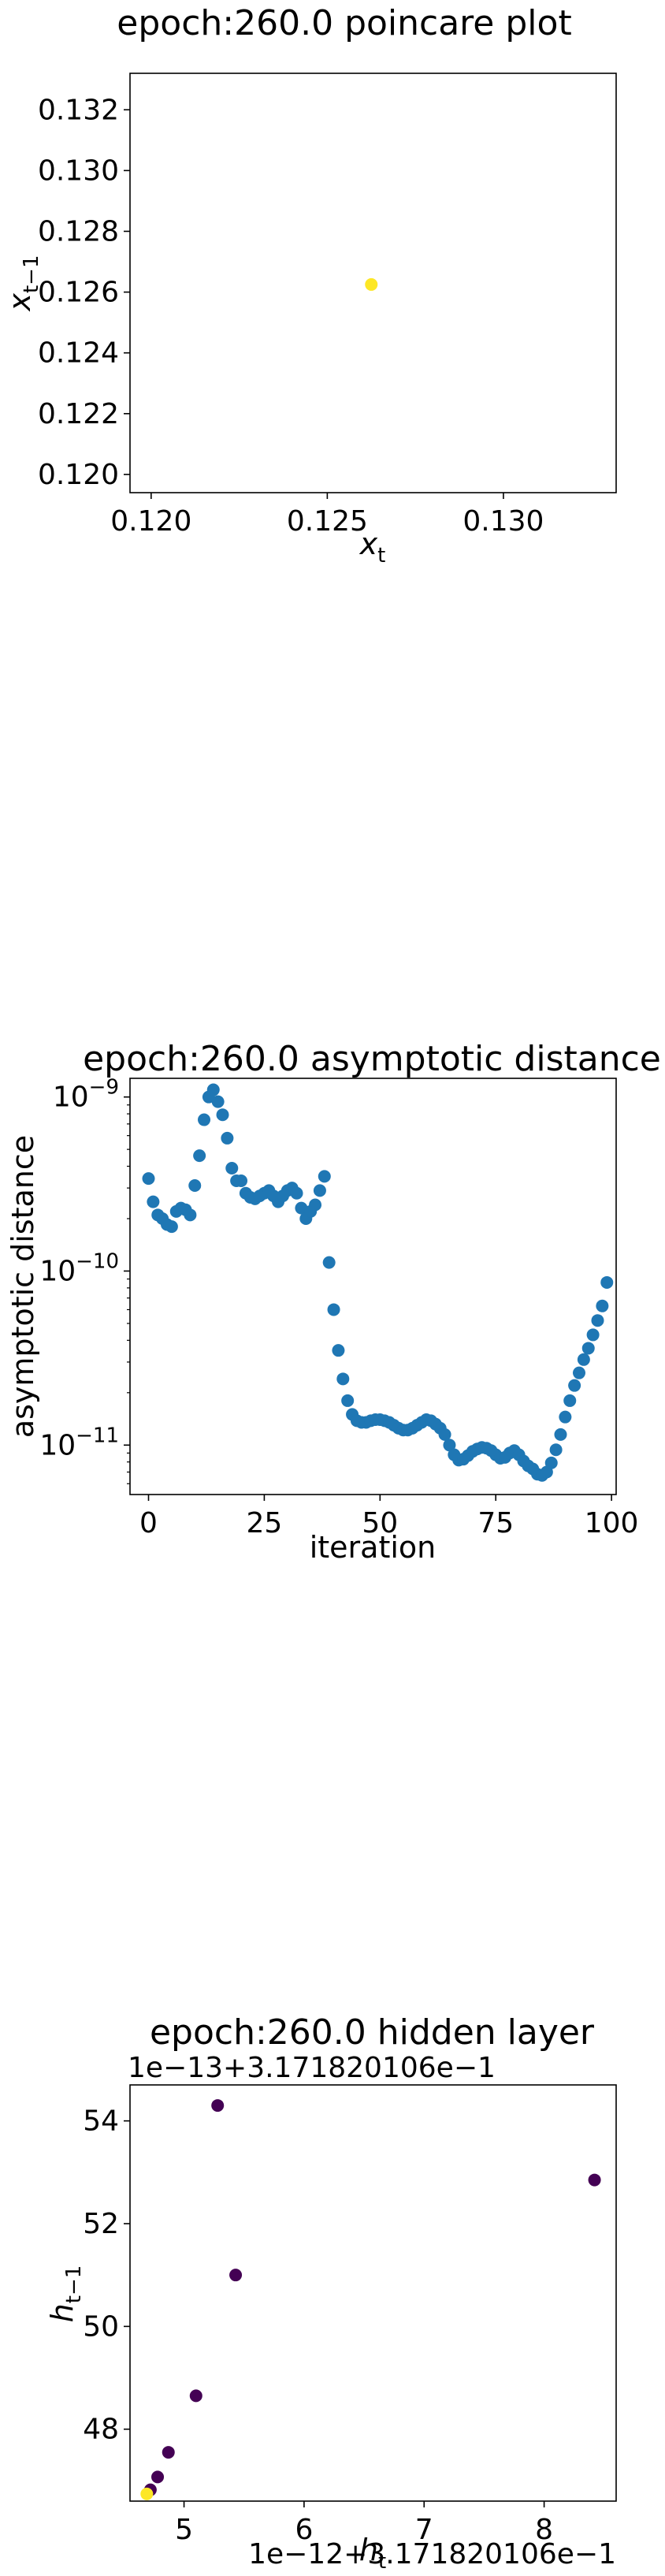 This screenshot has height=2576, width=665. I want to click on poincare-plot-y-tick-label: 0.130, so click(78, 170).